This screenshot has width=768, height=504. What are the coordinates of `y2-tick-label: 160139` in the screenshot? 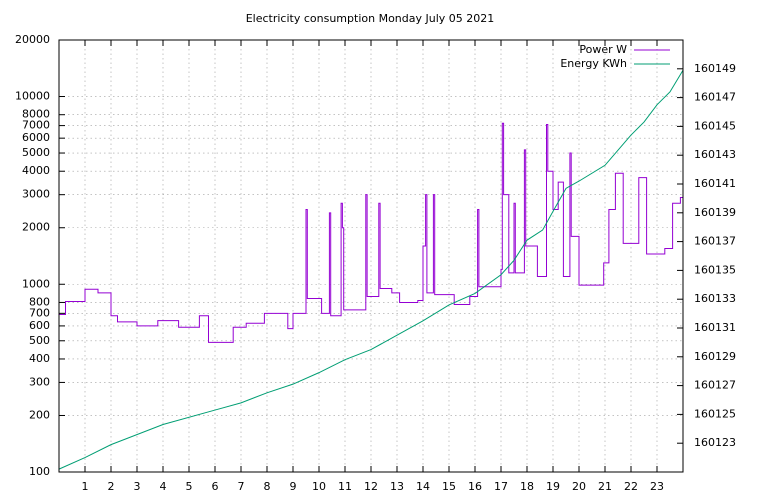 It's located at (715, 212).